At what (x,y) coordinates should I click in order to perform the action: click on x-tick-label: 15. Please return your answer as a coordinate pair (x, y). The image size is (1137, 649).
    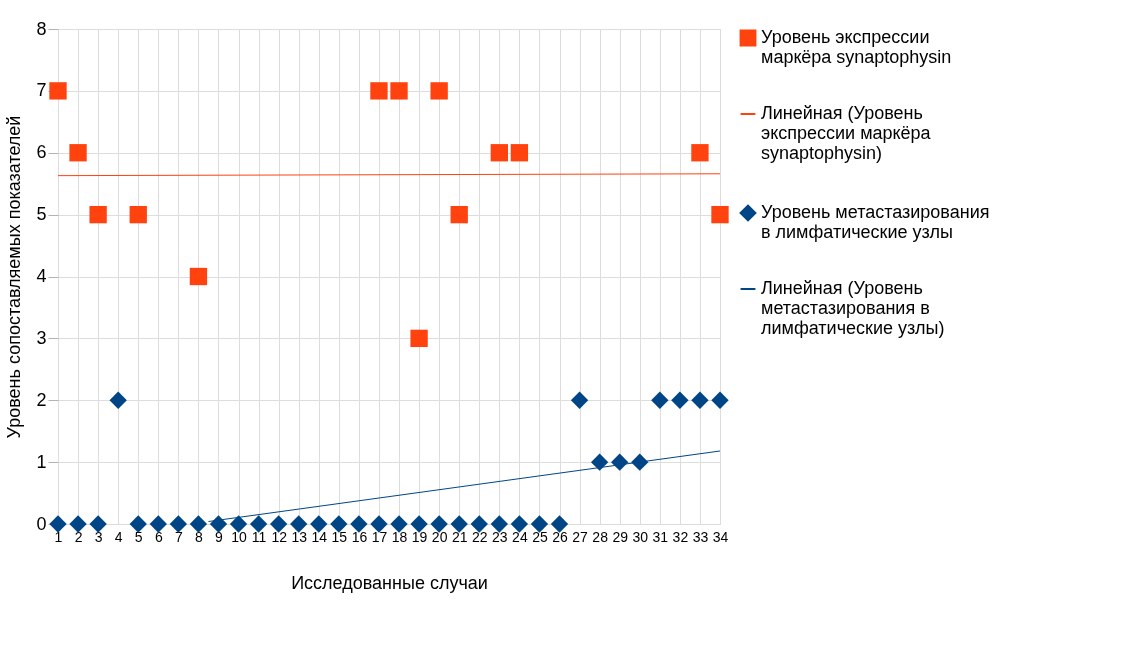
    Looking at the image, I should click on (339, 536).